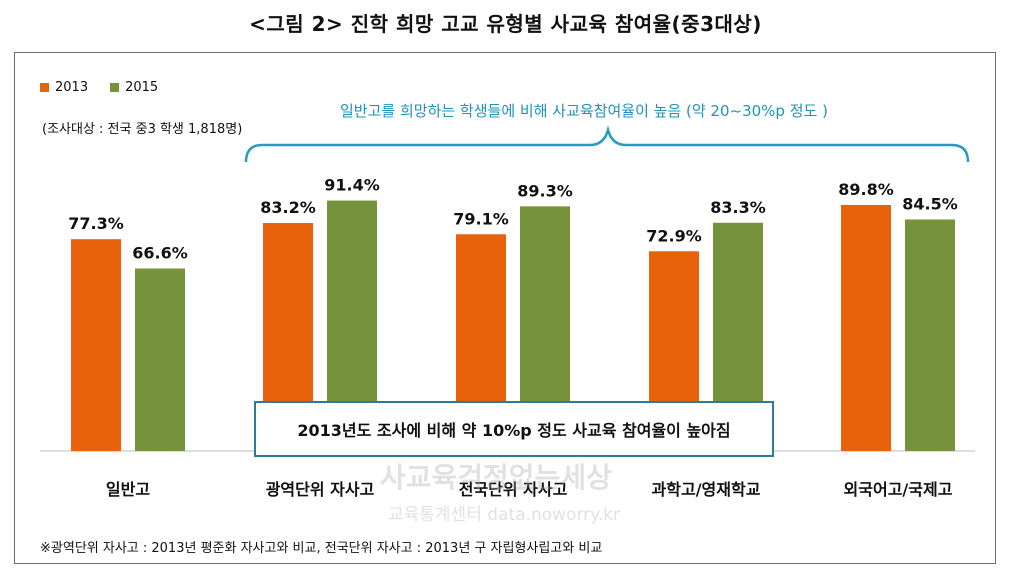  What do you see at coordinates (504, 515) in the screenshot?
I see `watermark-sub: 교육통계센터 data.noworry.kr` at bounding box center [504, 515].